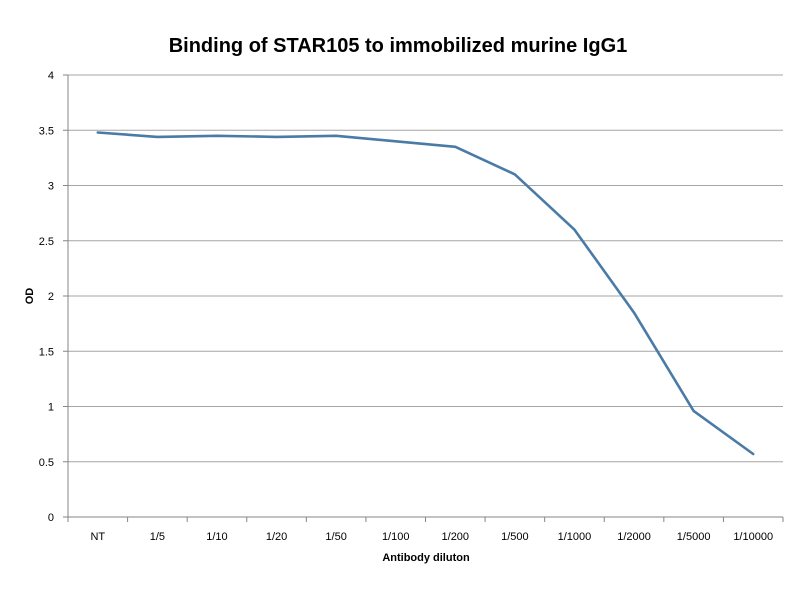  What do you see at coordinates (46, 297) in the screenshot?
I see `y-tick-labels: 0 0.5 1 1.5 2 2.5 3 3.5 4` at bounding box center [46, 297].